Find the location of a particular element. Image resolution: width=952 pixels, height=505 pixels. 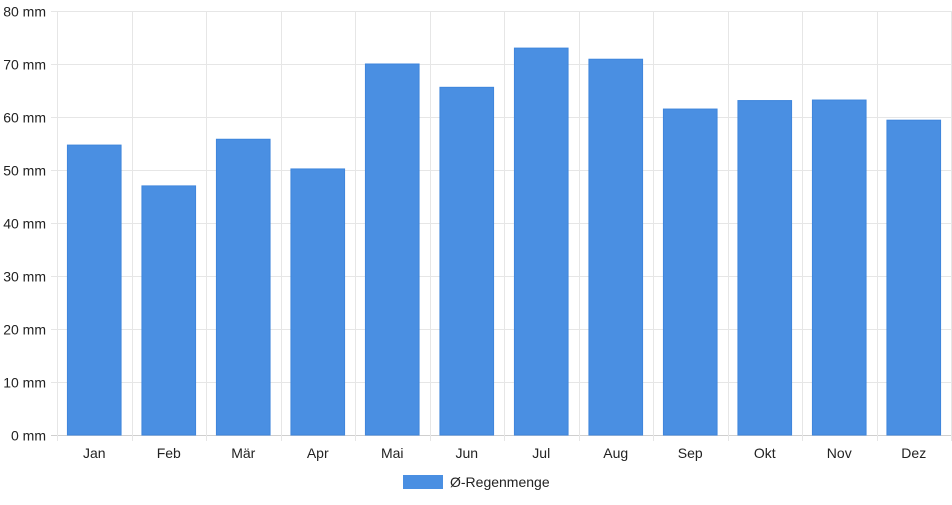

y-tick-label: 0 mm is located at coordinates (28, 436).